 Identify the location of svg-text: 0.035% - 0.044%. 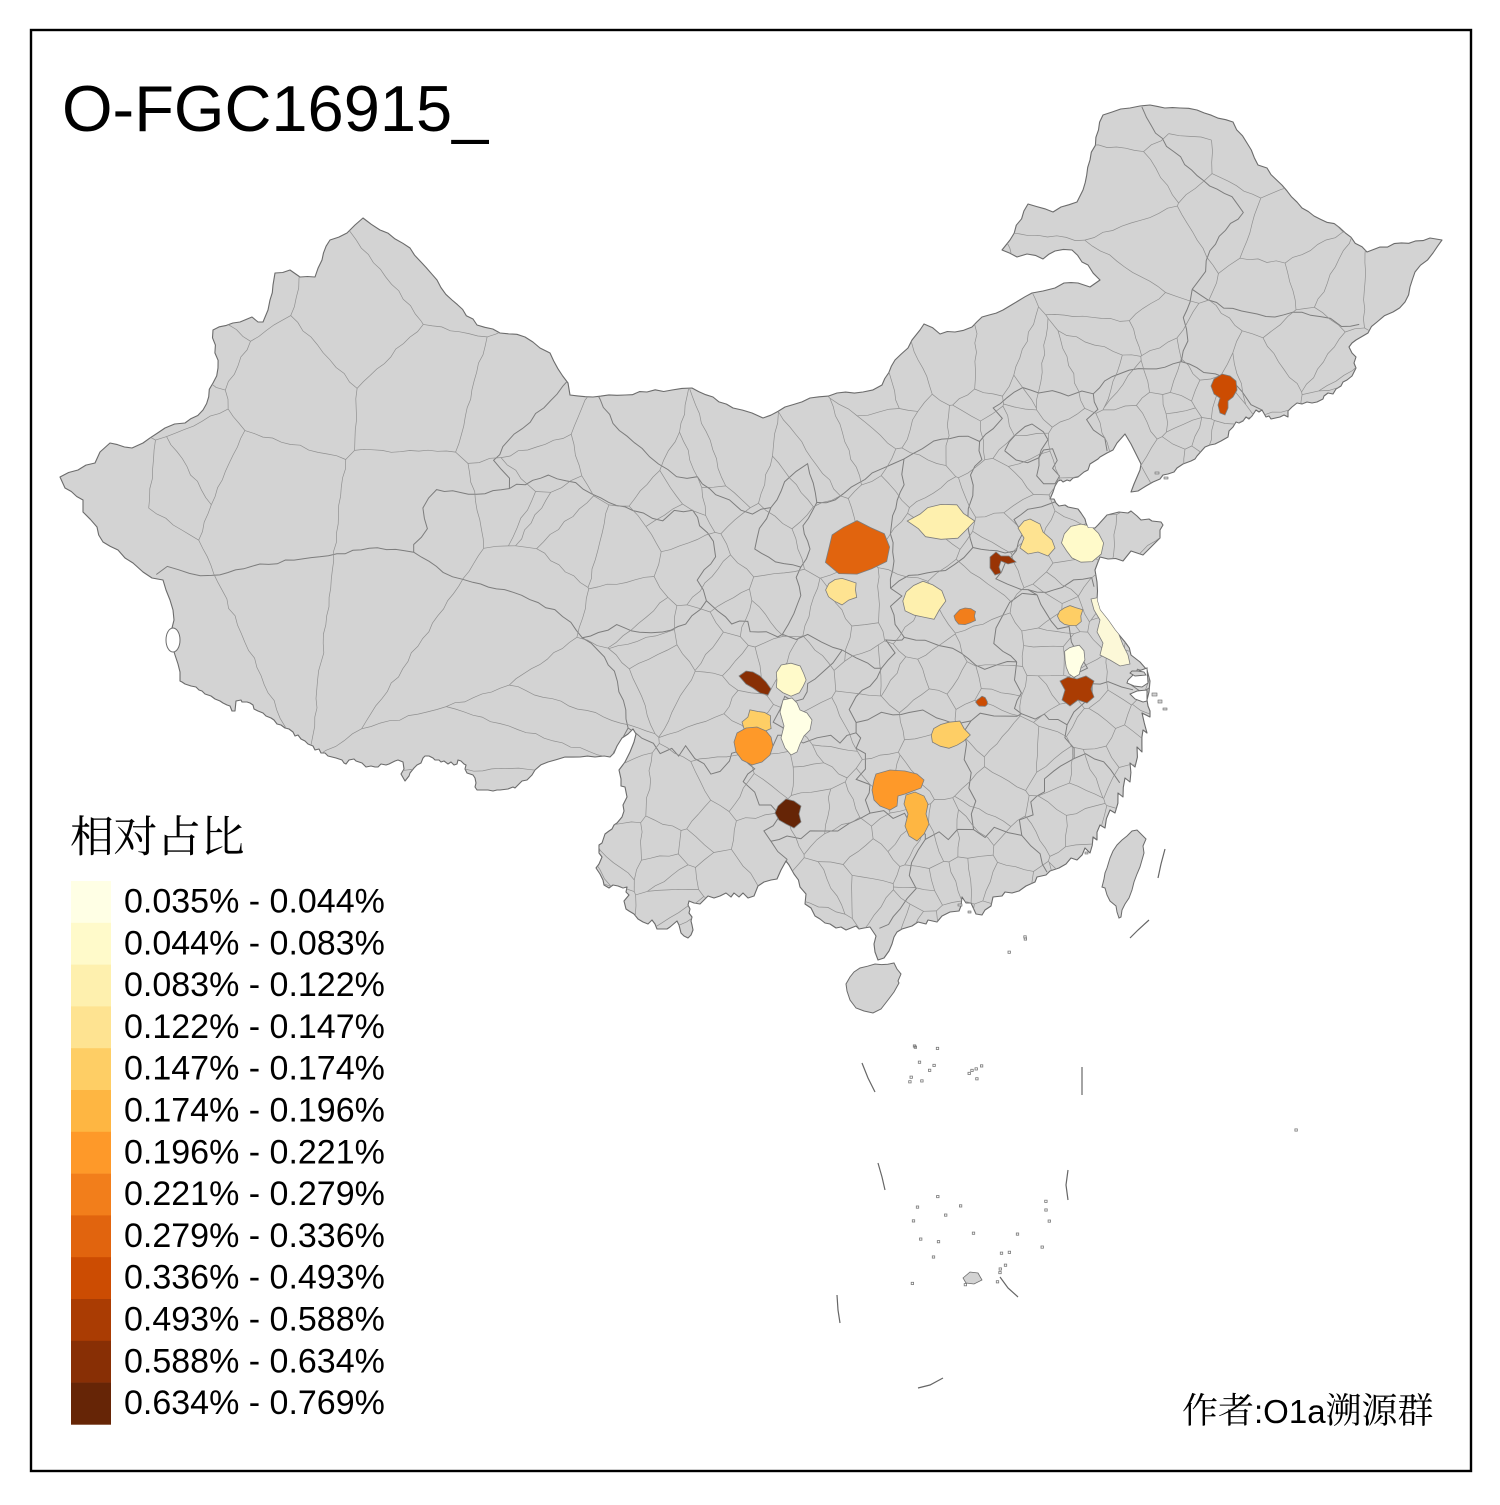
(254, 902).